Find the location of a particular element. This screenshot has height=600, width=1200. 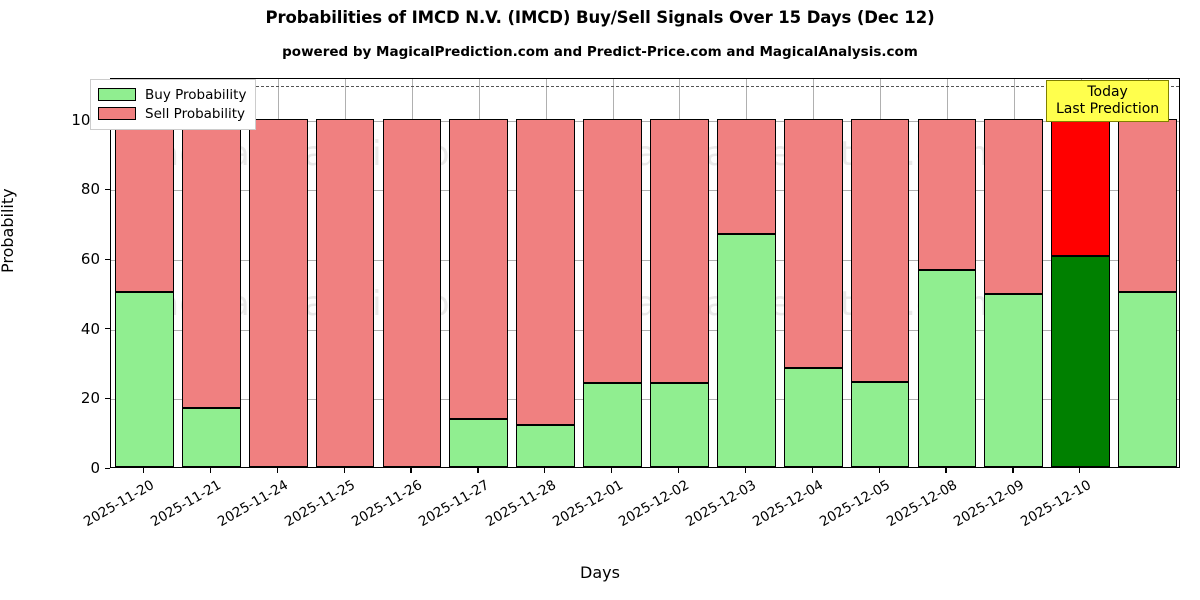

legend-item-sell: Sell Probability is located at coordinates (172, 113).